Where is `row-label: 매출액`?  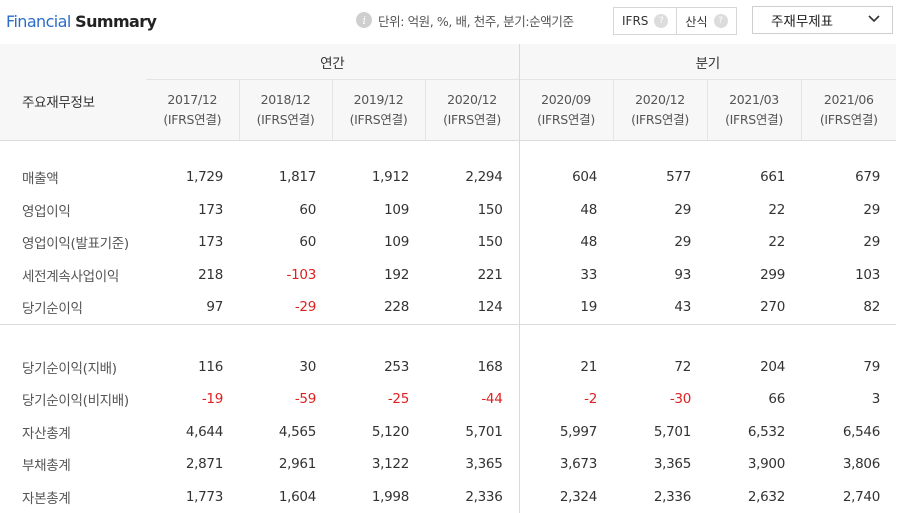 row-label: 매출액 is located at coordinates (73, 177).